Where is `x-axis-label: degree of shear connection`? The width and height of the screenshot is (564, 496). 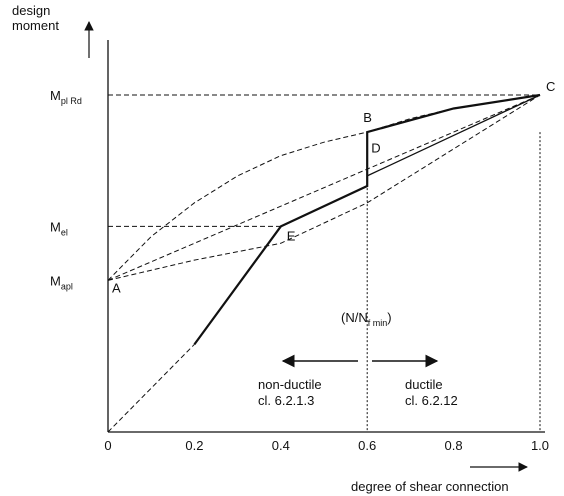
x-axis-label: degree of shear connection is located at coordinates (430, 486).